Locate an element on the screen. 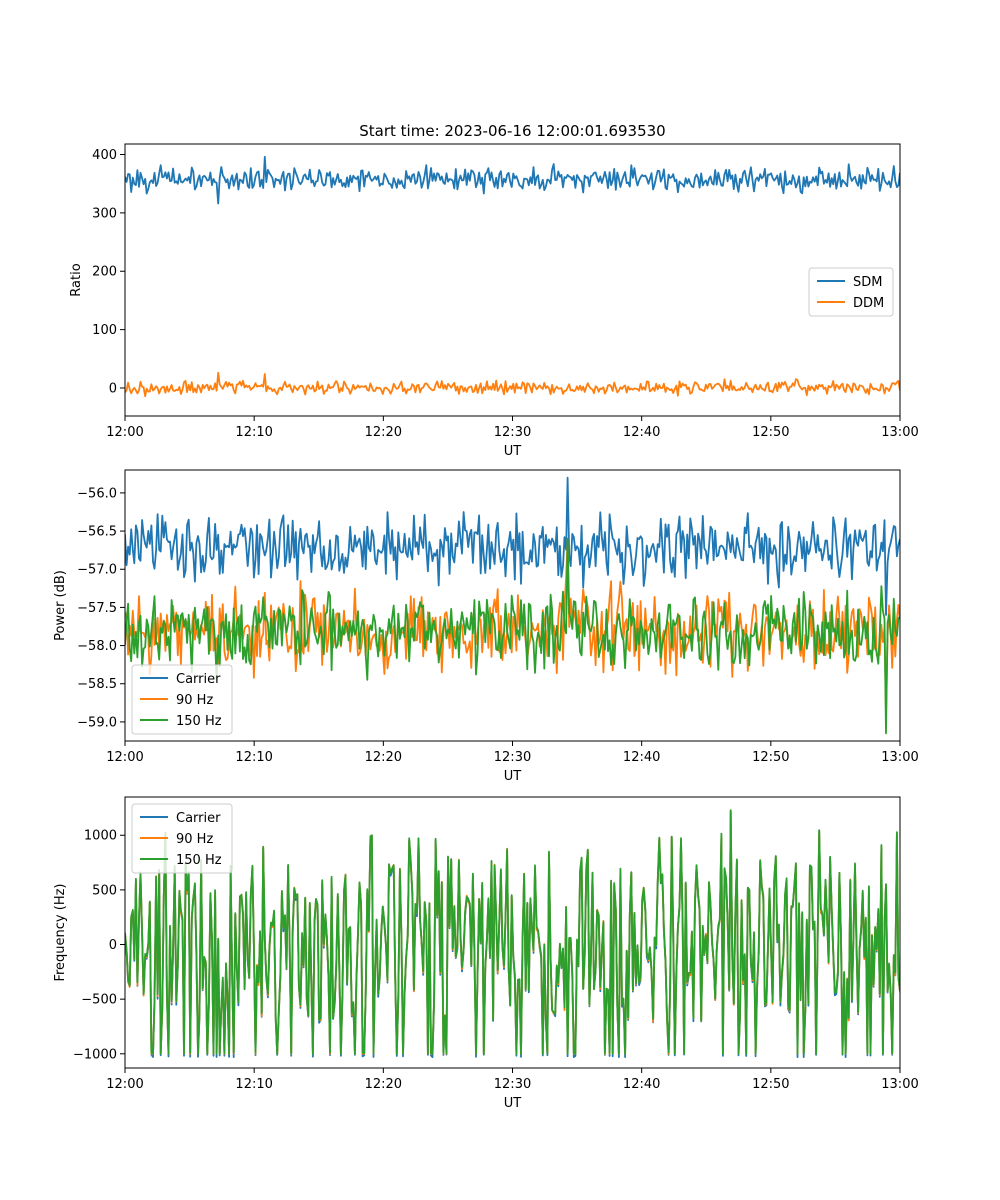 Image resolution: width=1000 pixels, height=1200 pixels. y-tick-label: 500 is located at coordinates (104, 890).